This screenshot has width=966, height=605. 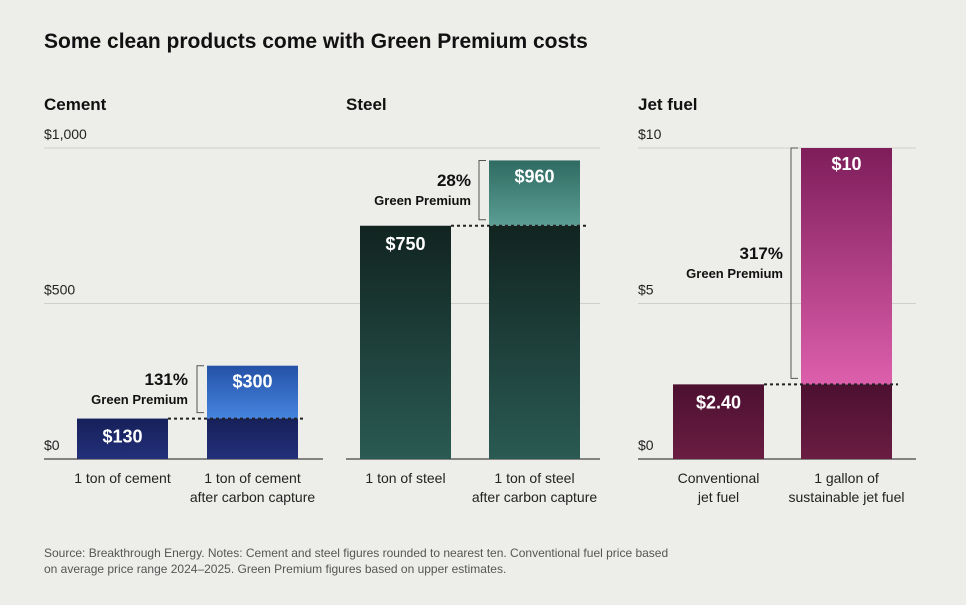 I want to click on bar-value-label: $960, so click(x=534, y=176).